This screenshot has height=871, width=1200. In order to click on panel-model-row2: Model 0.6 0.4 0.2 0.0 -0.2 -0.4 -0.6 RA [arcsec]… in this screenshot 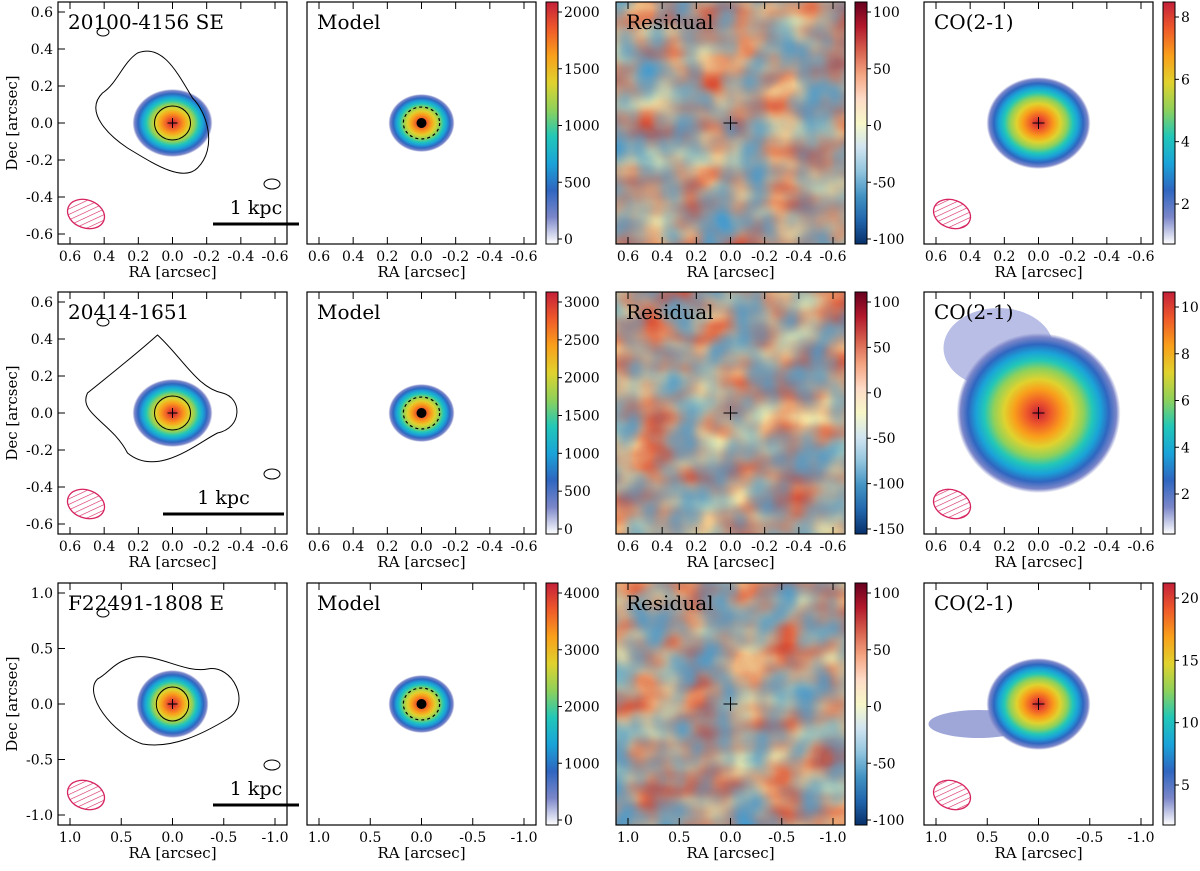, I will do `click(453, 431)`.